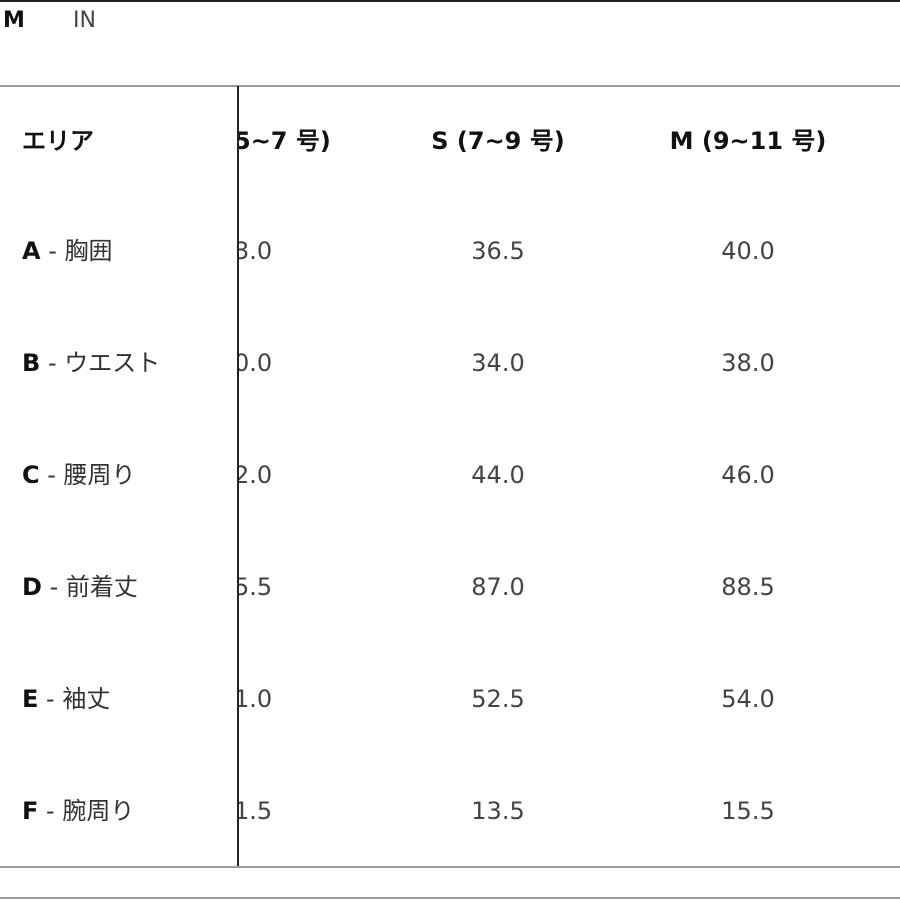  I want to click on table-row: E - 袖丈 1.0 52.5 54.0, so click(450, 699).